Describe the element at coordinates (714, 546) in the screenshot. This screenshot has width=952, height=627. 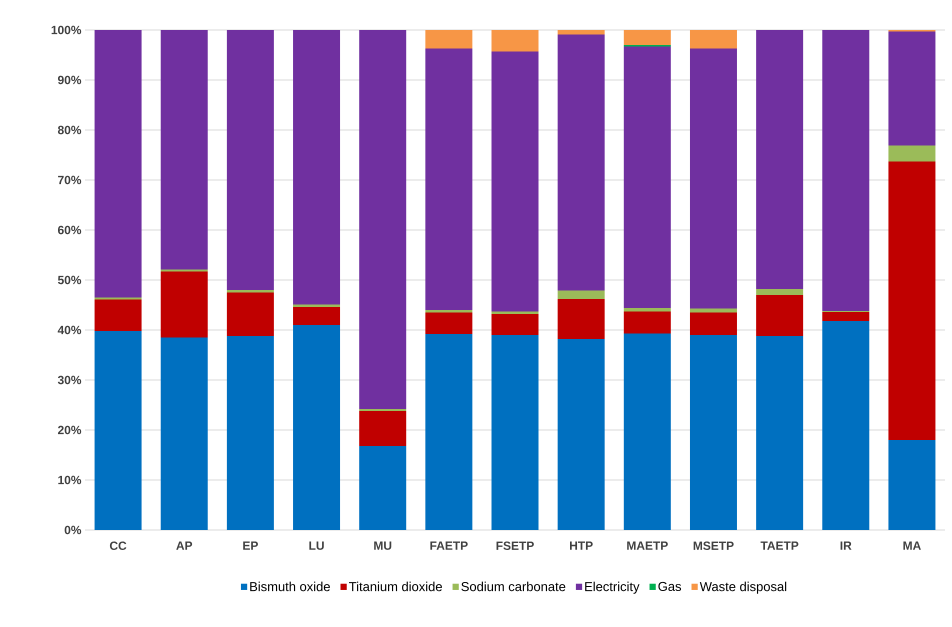
I see `x-tick-label: MSETP` at that location.